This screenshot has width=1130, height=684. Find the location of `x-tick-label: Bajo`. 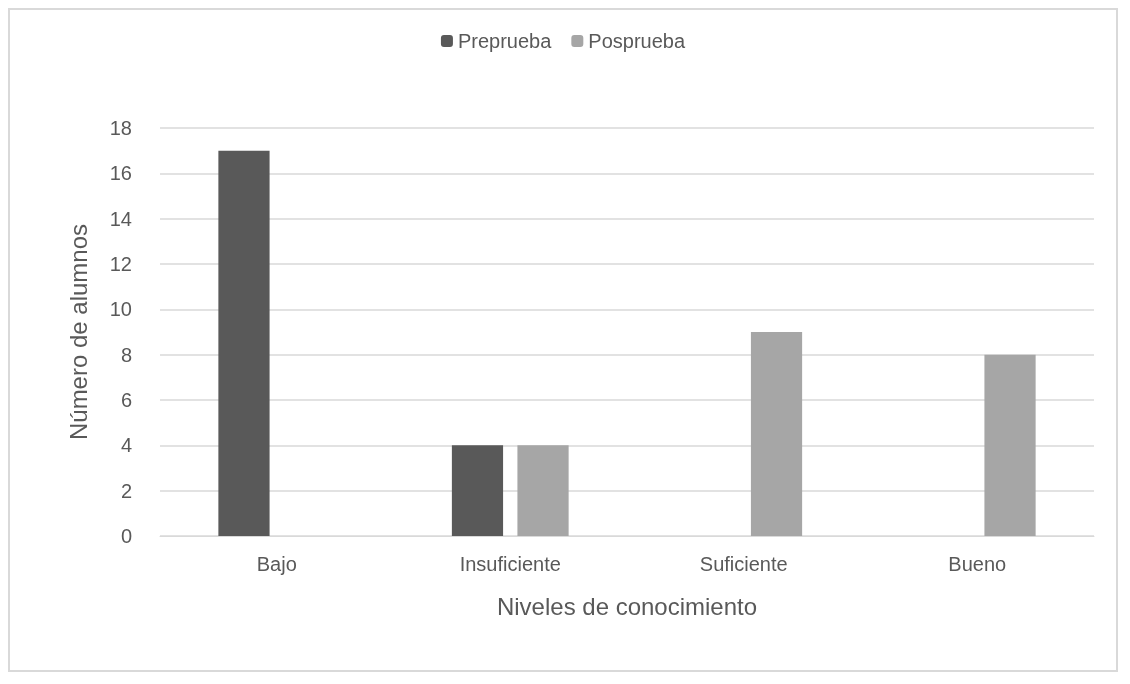

x-tick-label: Bajo is located at coordinates (276, 564).